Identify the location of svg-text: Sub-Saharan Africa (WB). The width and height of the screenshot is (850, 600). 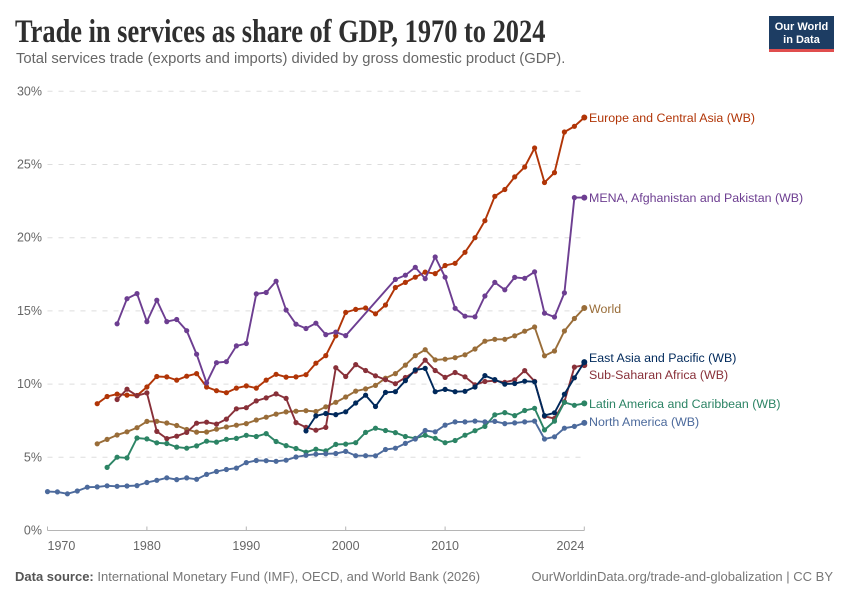
(658, 375).